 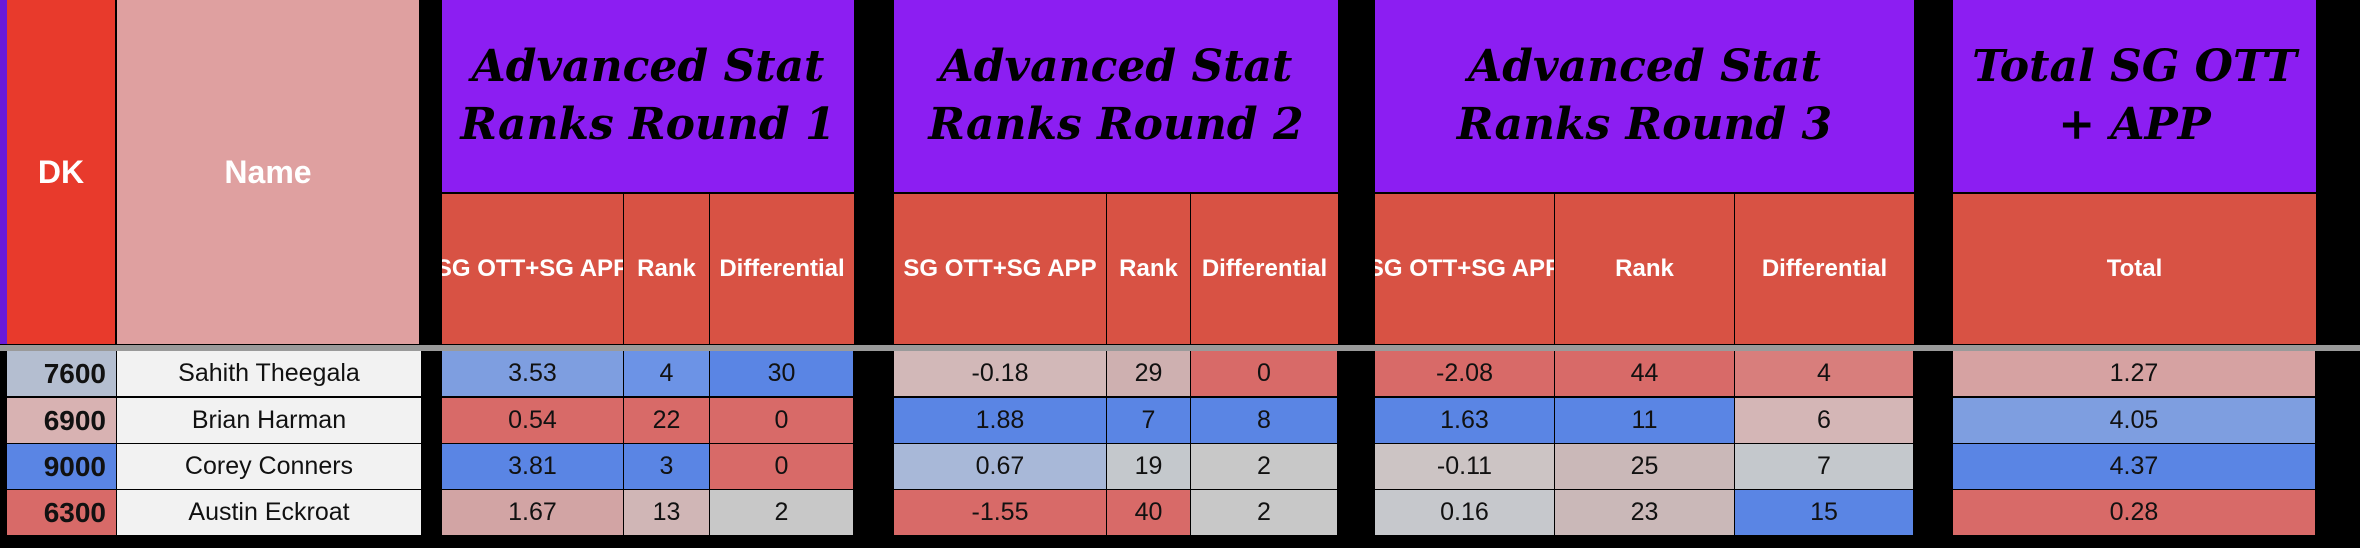 I want to click on stat-cell-g3-c2: 11, so click(x=1645, y=421).